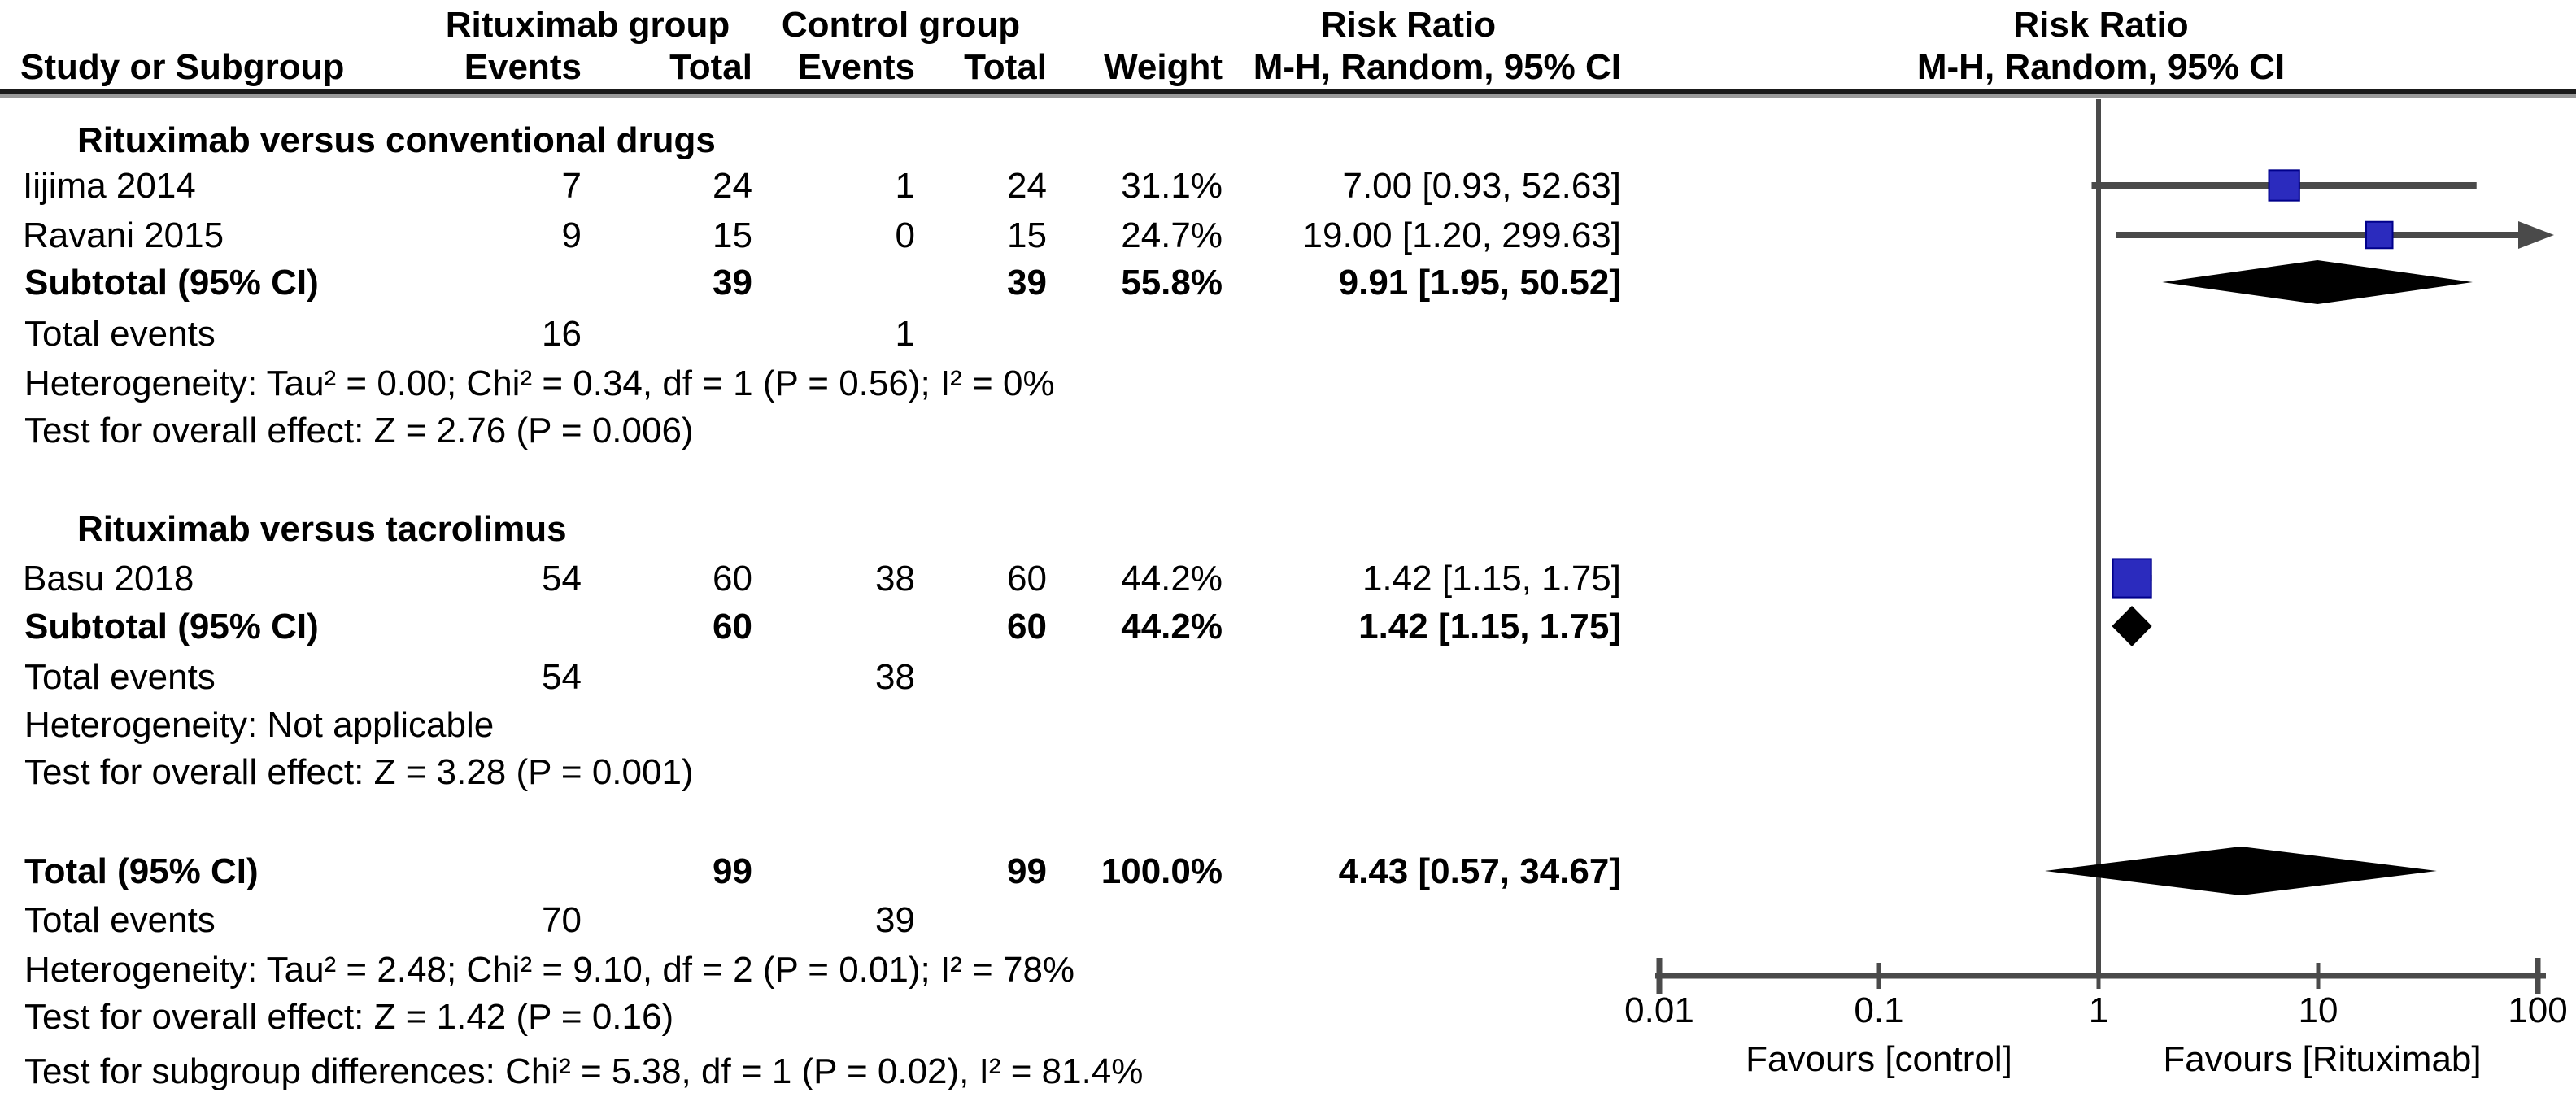 The height and width of the screenshot is (1110, 2576). What do you see at coordinates (322, 529) in the screenshot?
I see `subgroup2-title: Rituximab versus tacrolimus` at bounding box center [322, 529].